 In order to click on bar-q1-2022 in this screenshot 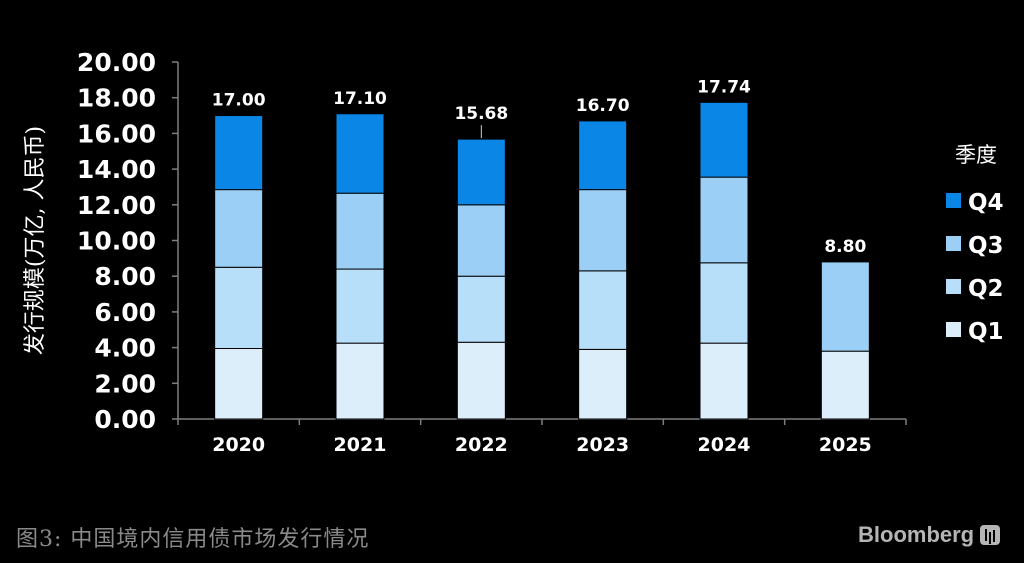, I will do `click(481, 380)`.